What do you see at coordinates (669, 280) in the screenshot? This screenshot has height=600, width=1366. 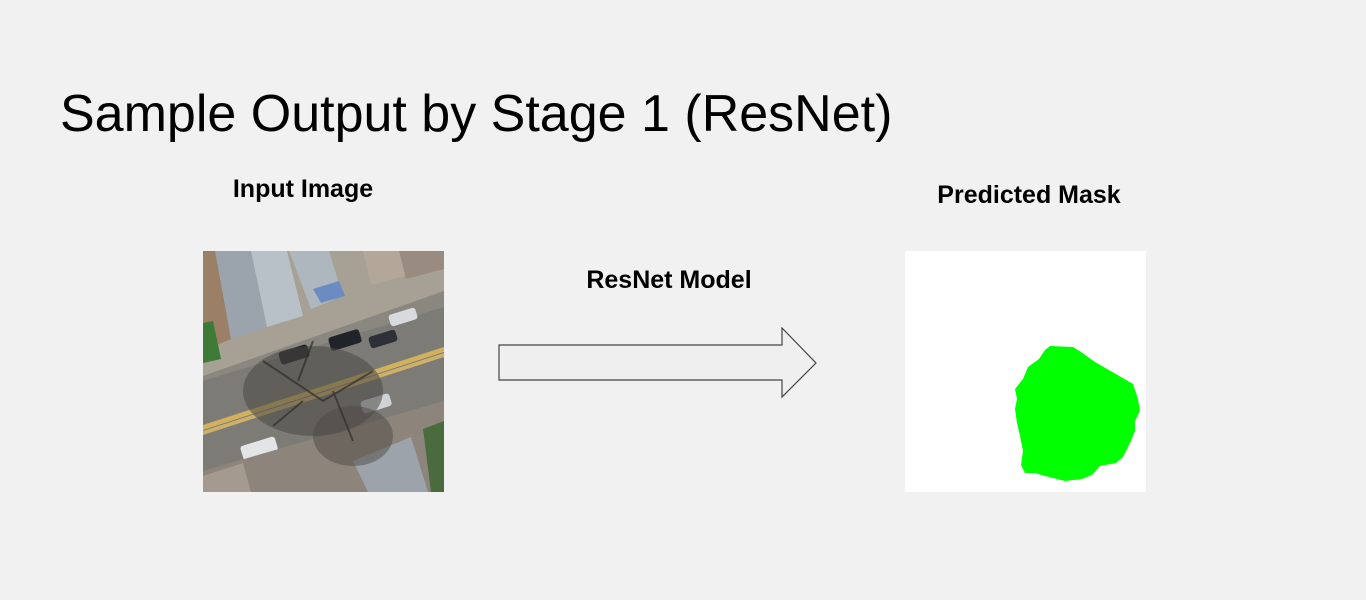 I see `model-label: ResNet Model` at bounding box center [669, 280].